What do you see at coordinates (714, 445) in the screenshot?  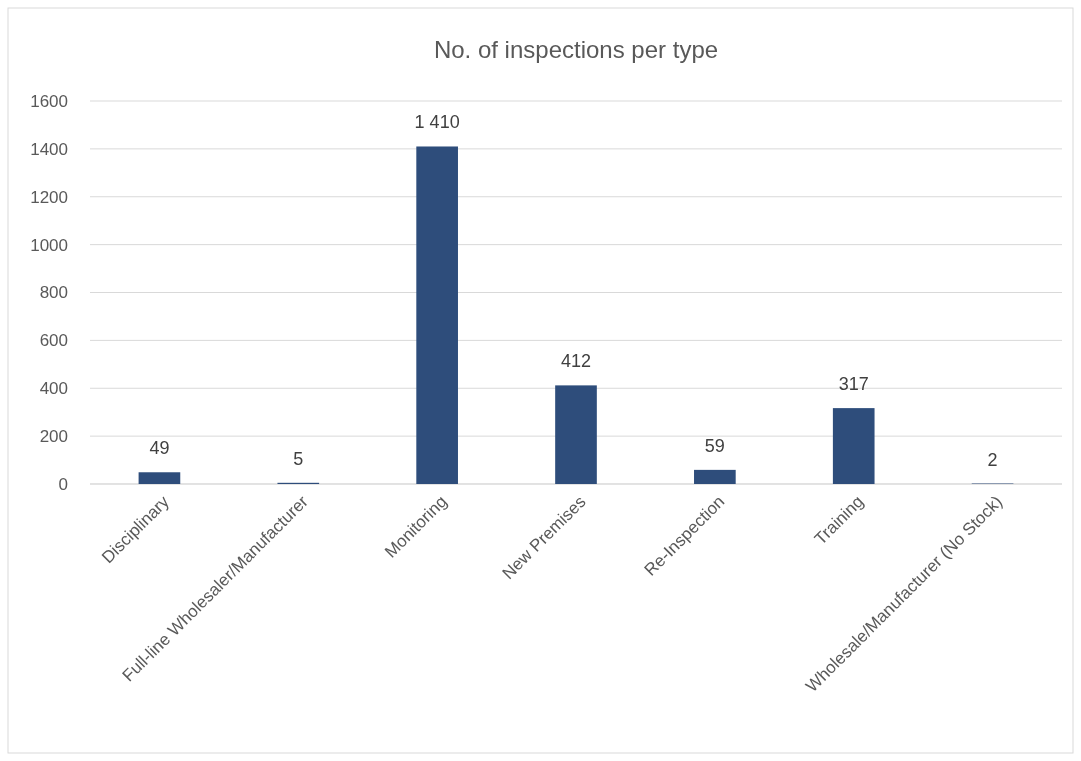 I see `data-label: 59` at bounding box center [714, 445].